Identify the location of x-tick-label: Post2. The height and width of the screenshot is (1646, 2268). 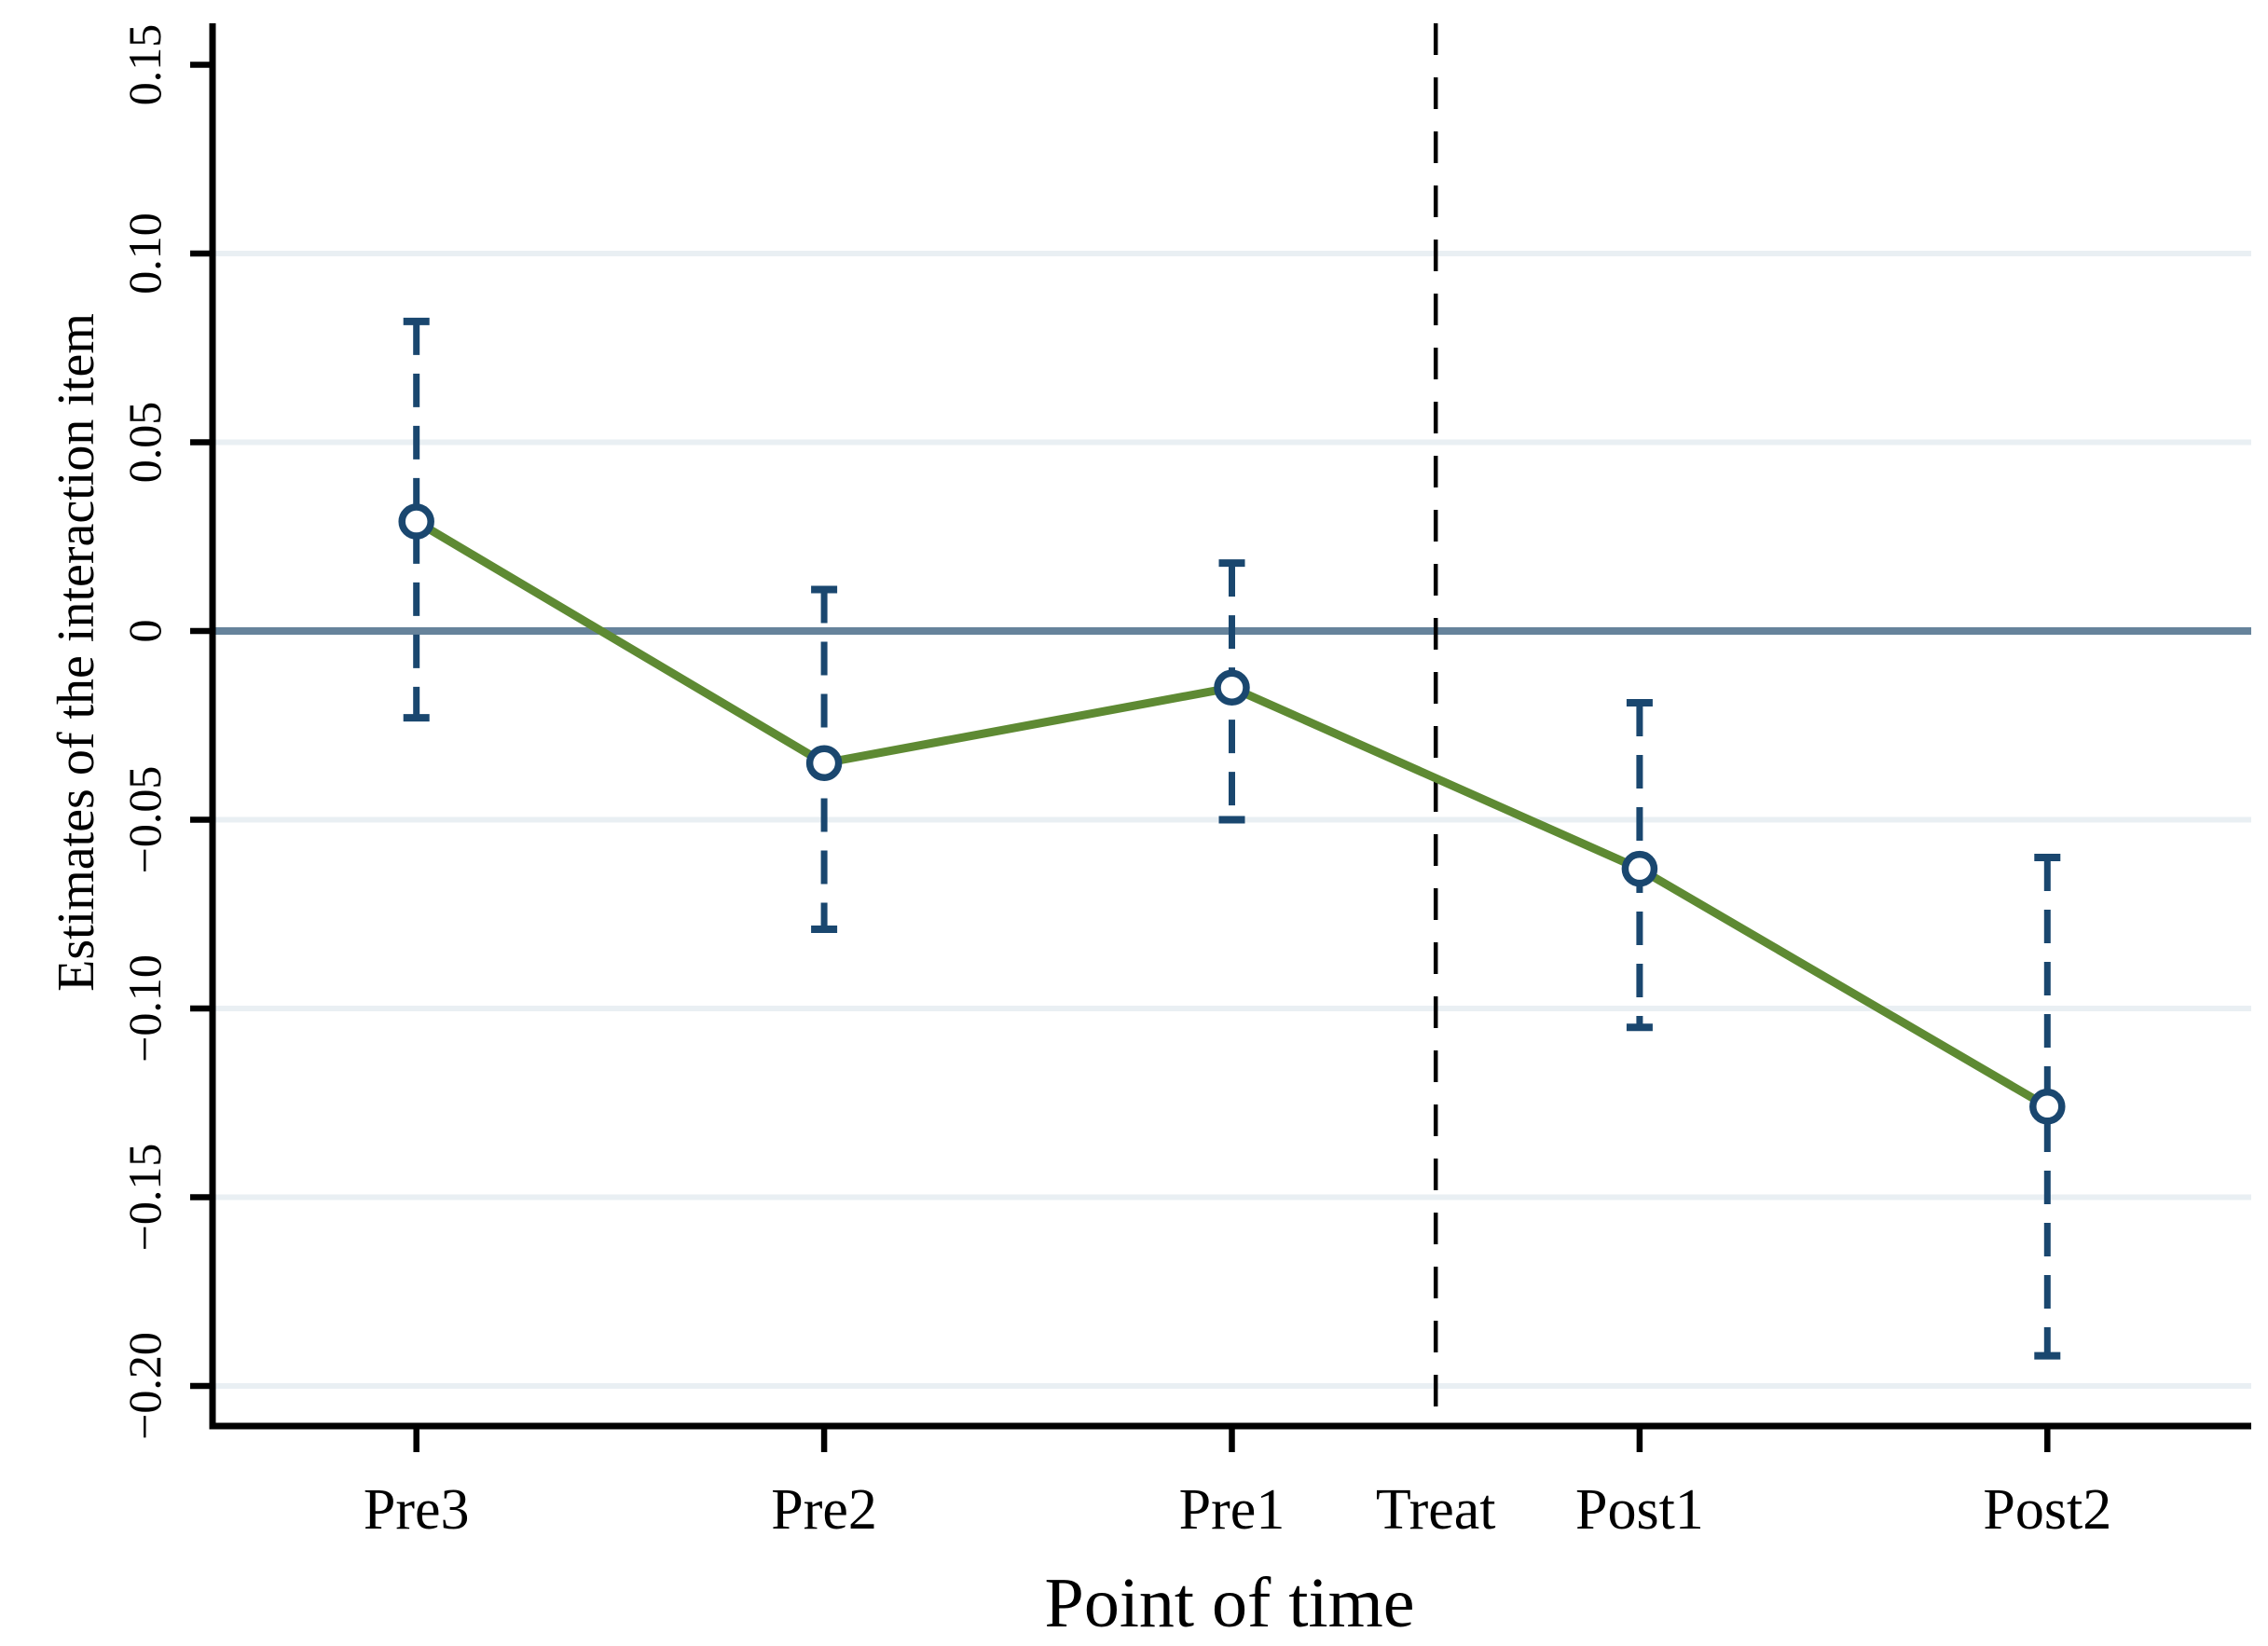
(2047, 1510).